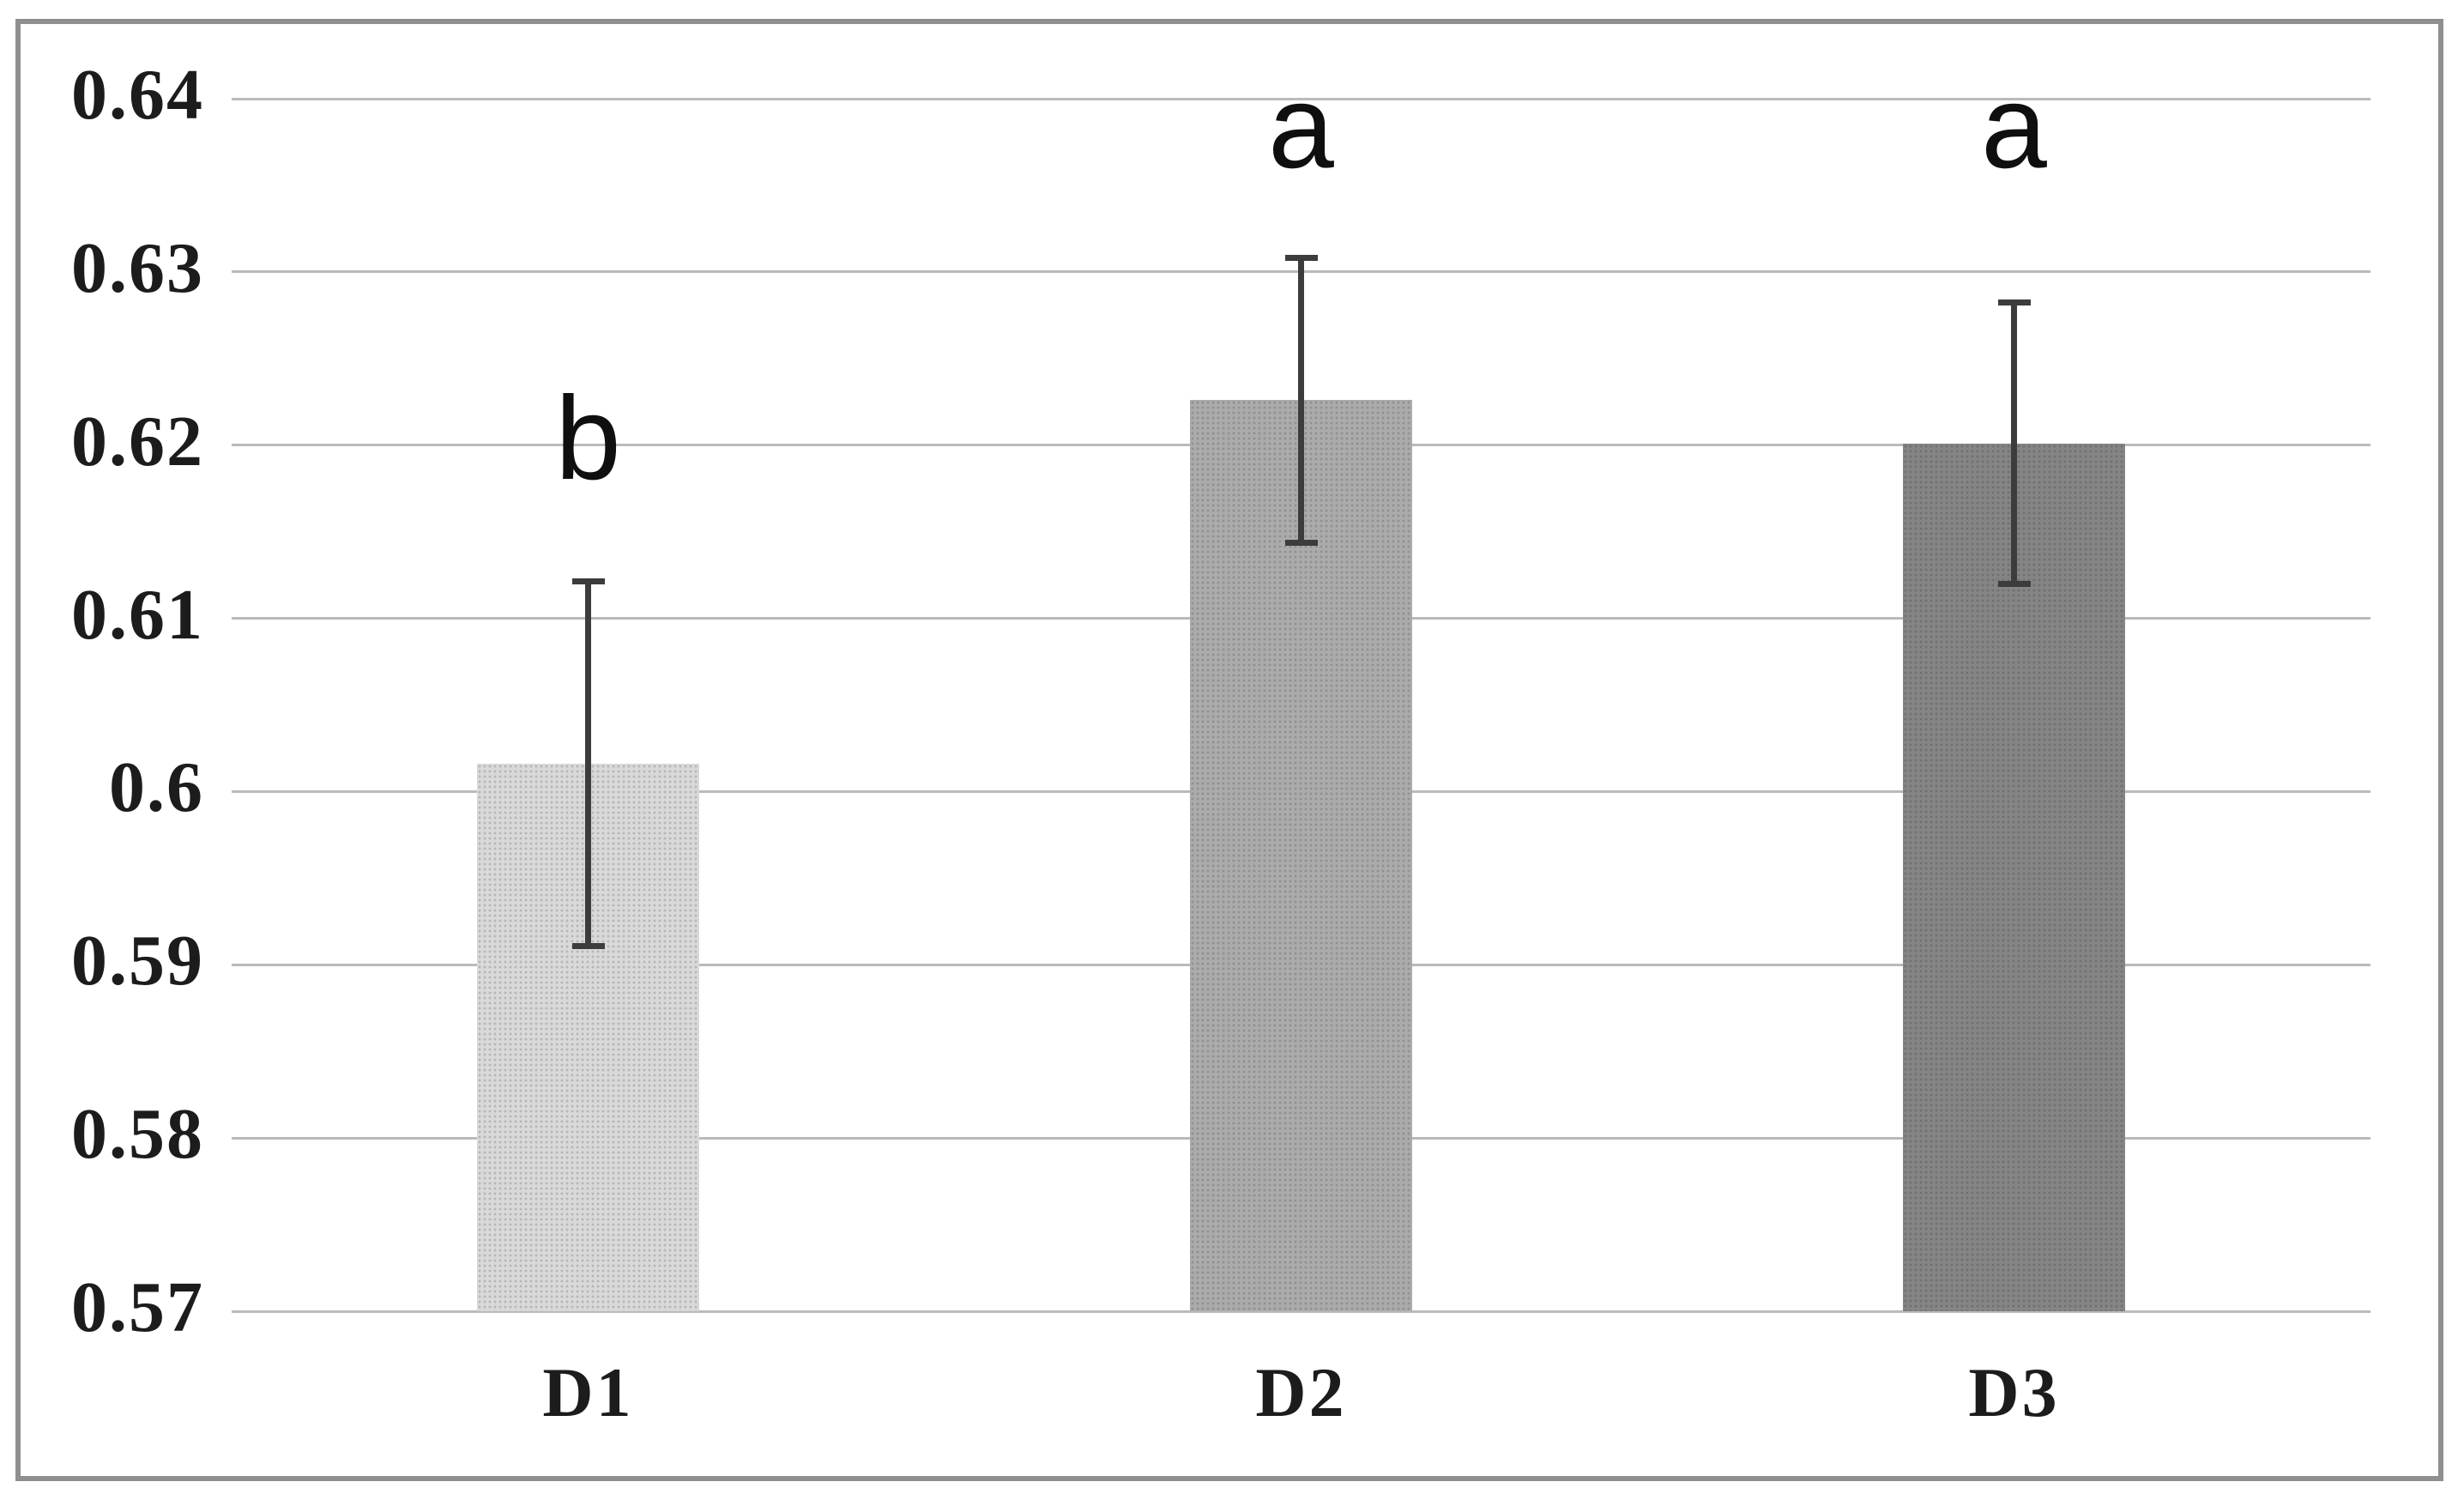 The height and width of the screenshot is (1494, 2464). I want to click on x-category-label: D2, so click(1301, 1392).